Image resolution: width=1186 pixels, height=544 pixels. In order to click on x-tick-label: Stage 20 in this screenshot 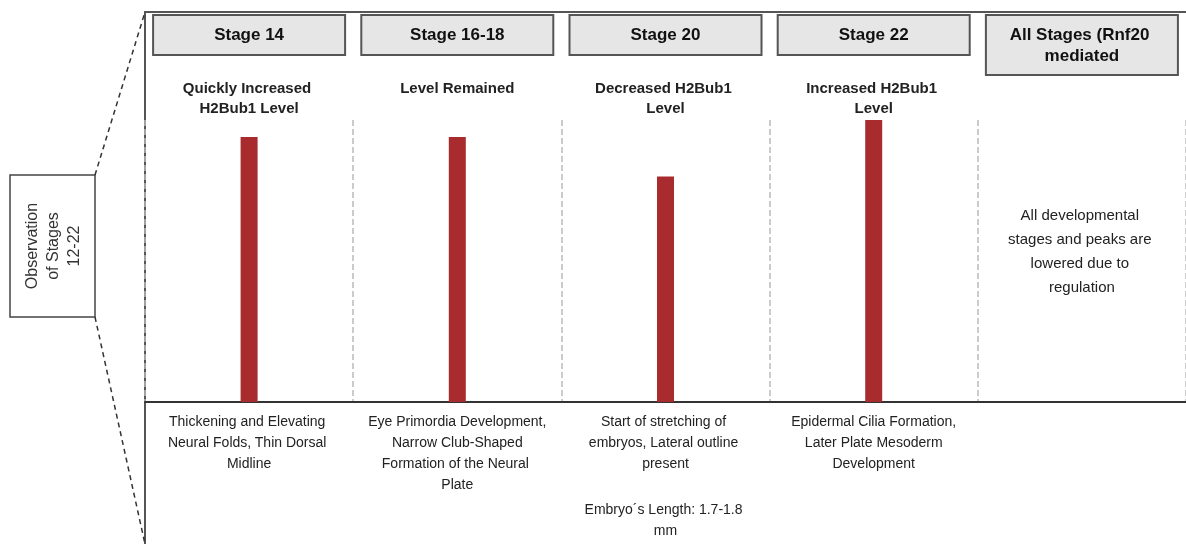, I will do `click(665, 34)`.